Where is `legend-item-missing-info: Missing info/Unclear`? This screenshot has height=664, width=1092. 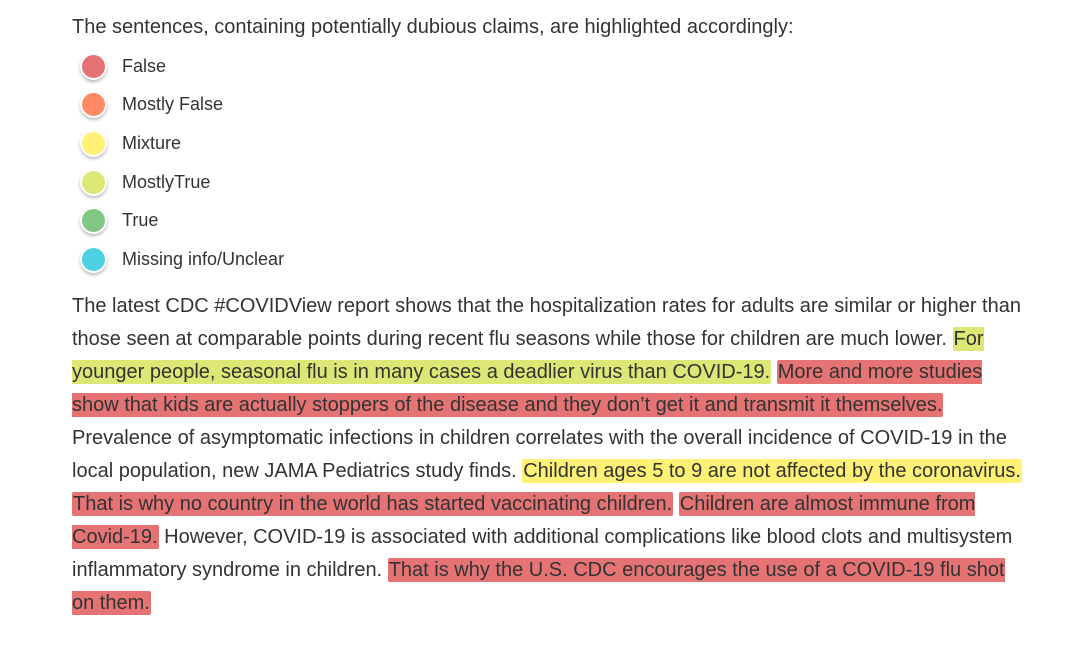 legend-item-missing-info: Missing info/Unclear is located at coordinates (556, 259).